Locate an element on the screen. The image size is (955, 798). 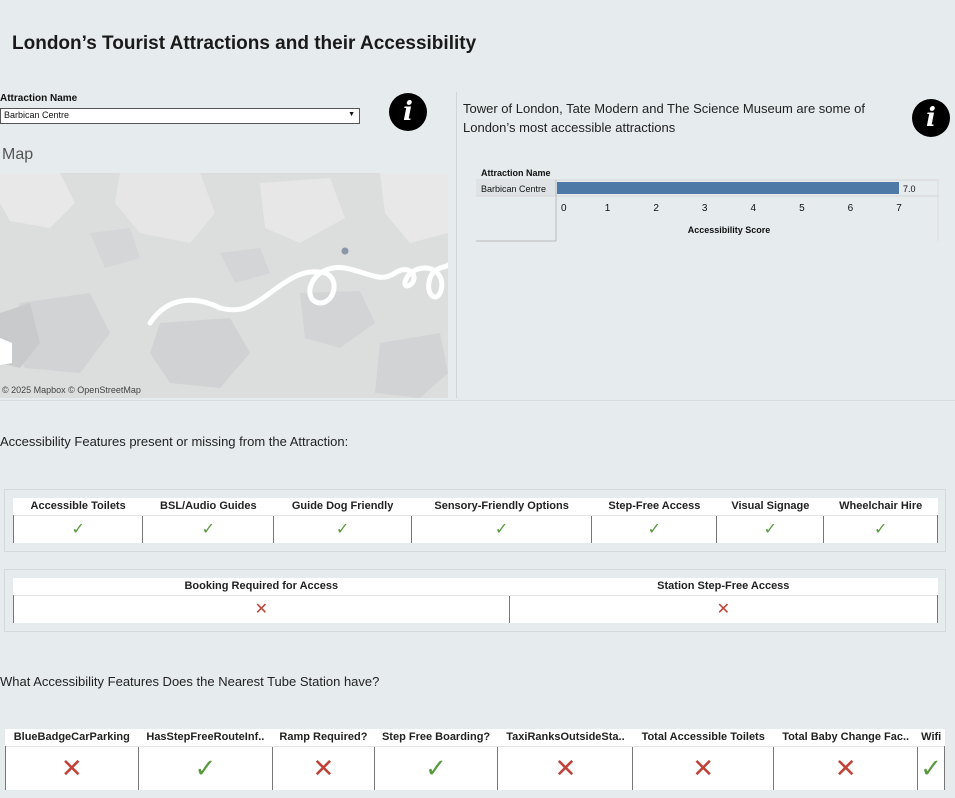
chart-x-tick: 1 is located at coordinates (608, 208).